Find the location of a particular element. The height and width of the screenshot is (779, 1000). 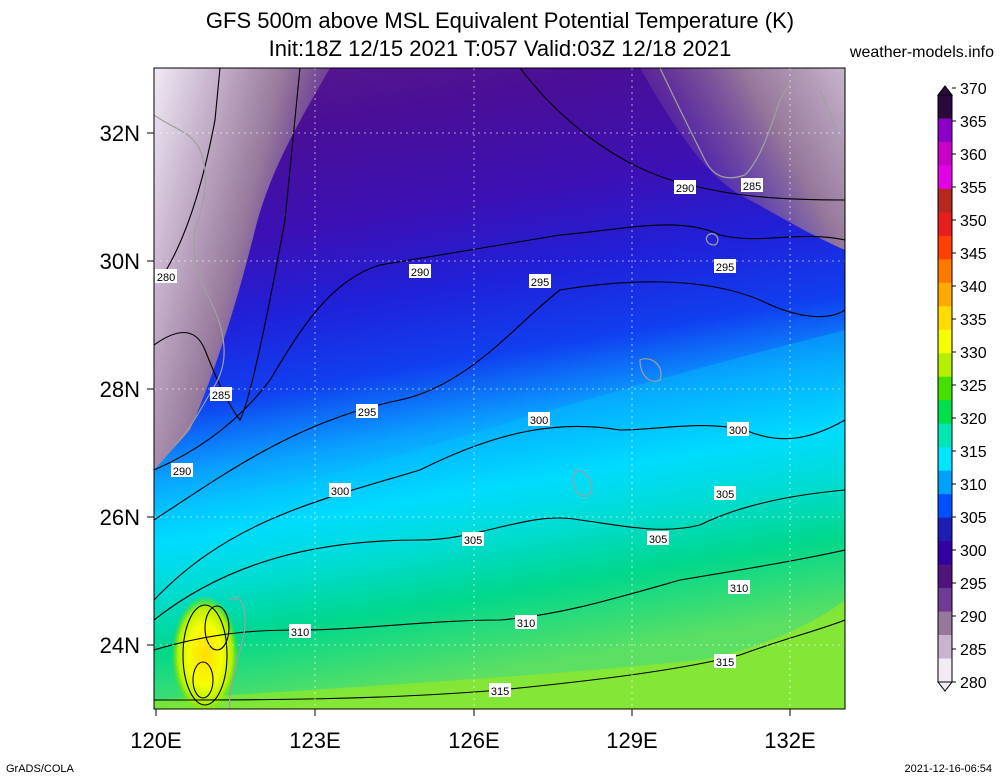

colorbar-tick-label: 300 is located at coordinates (973, 551).